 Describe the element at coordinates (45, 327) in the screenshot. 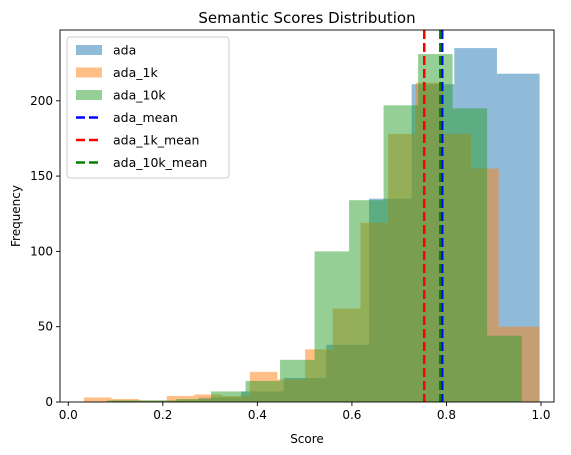

I see `y-tick-label: 50` at that location.